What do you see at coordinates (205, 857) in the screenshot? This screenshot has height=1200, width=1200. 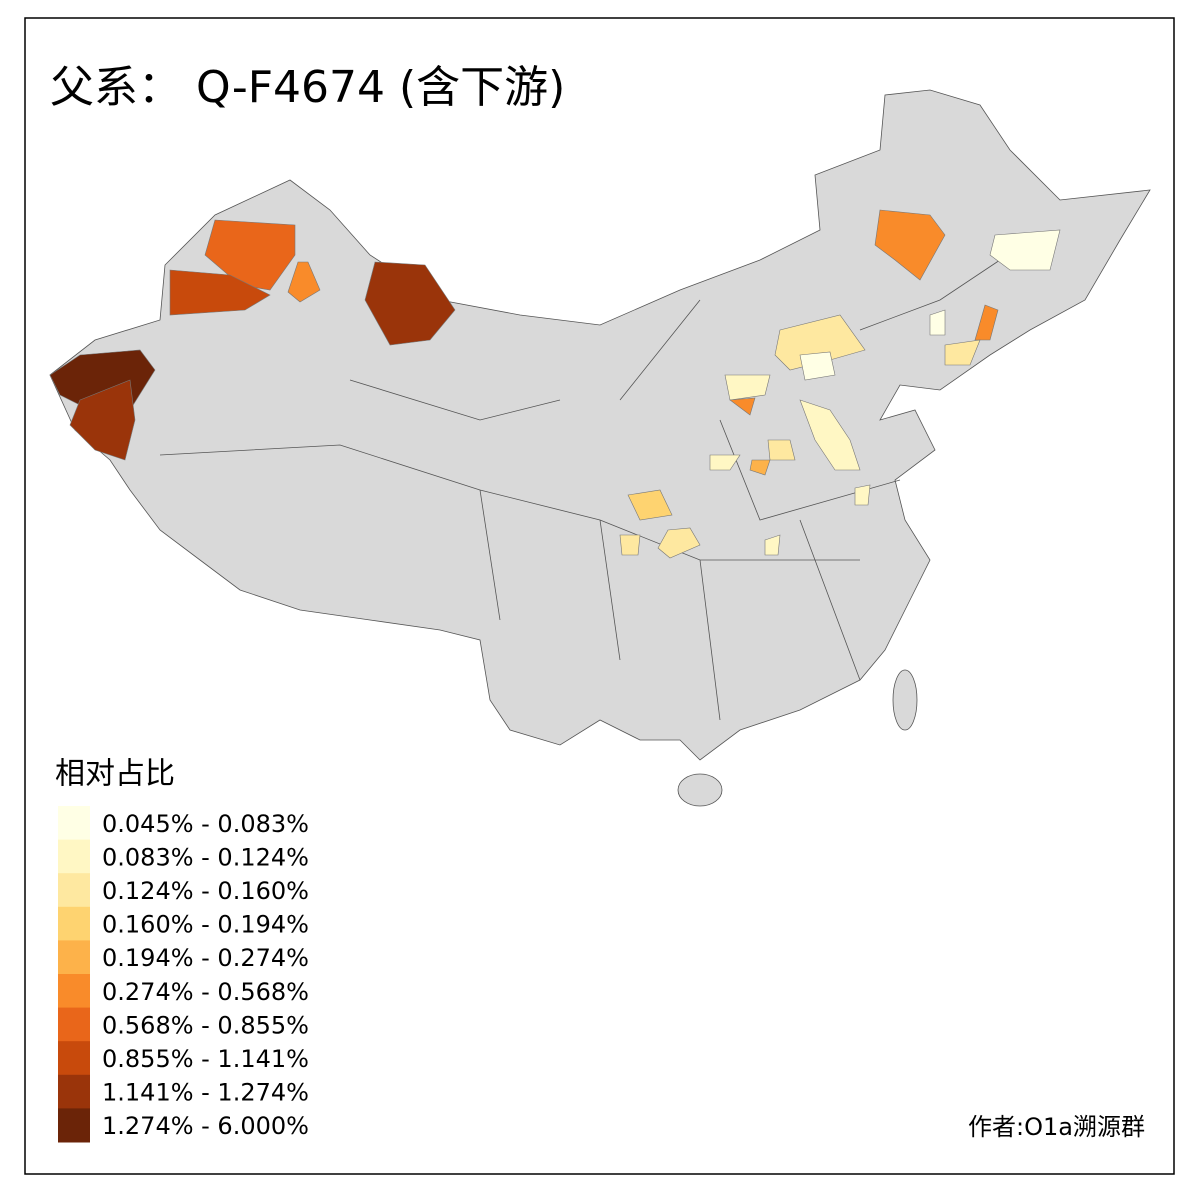 I see `legend-label: 0.083% - 0.124%` at bounding box center [205, 857].